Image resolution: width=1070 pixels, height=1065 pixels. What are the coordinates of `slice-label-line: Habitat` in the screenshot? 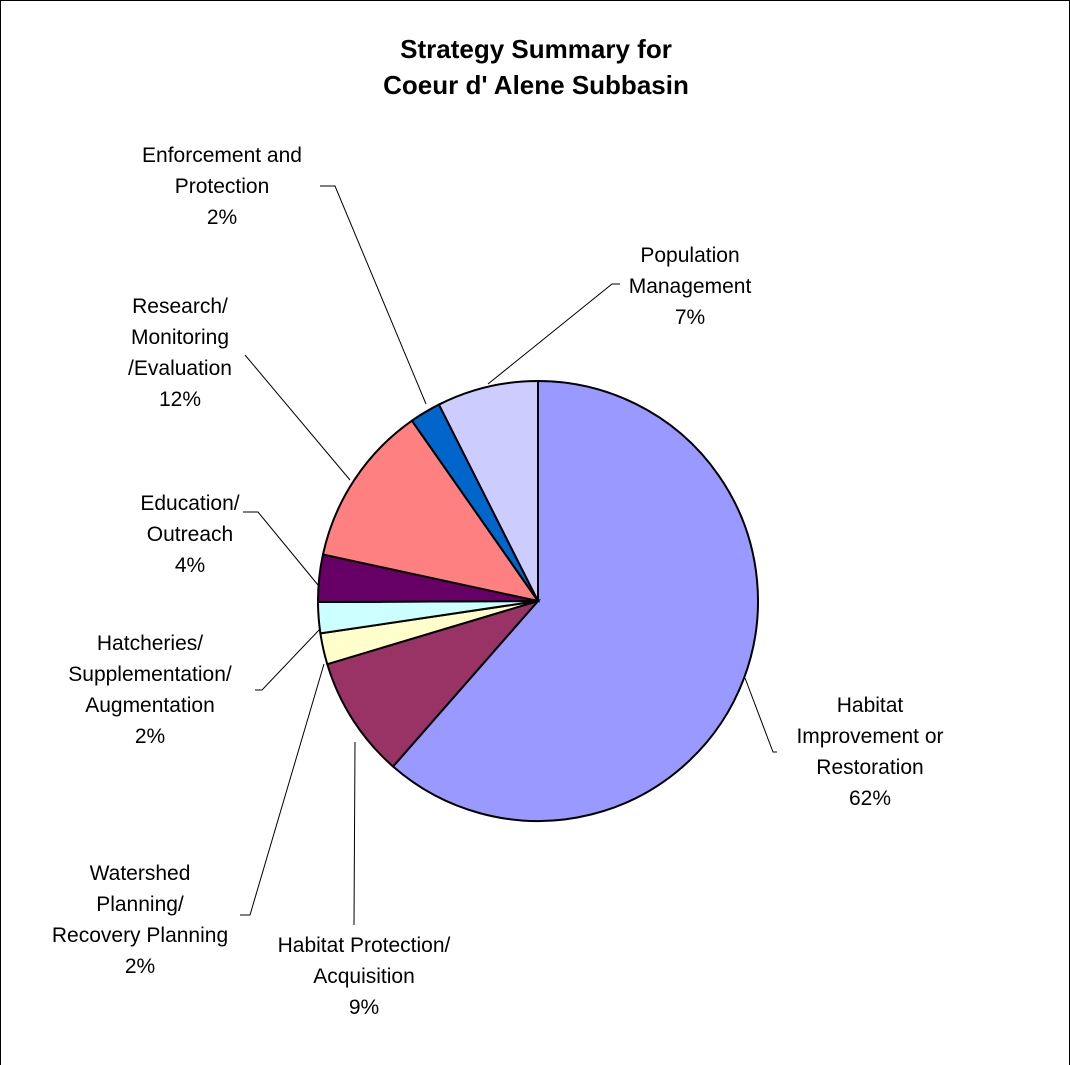 It's located at (870, 705).